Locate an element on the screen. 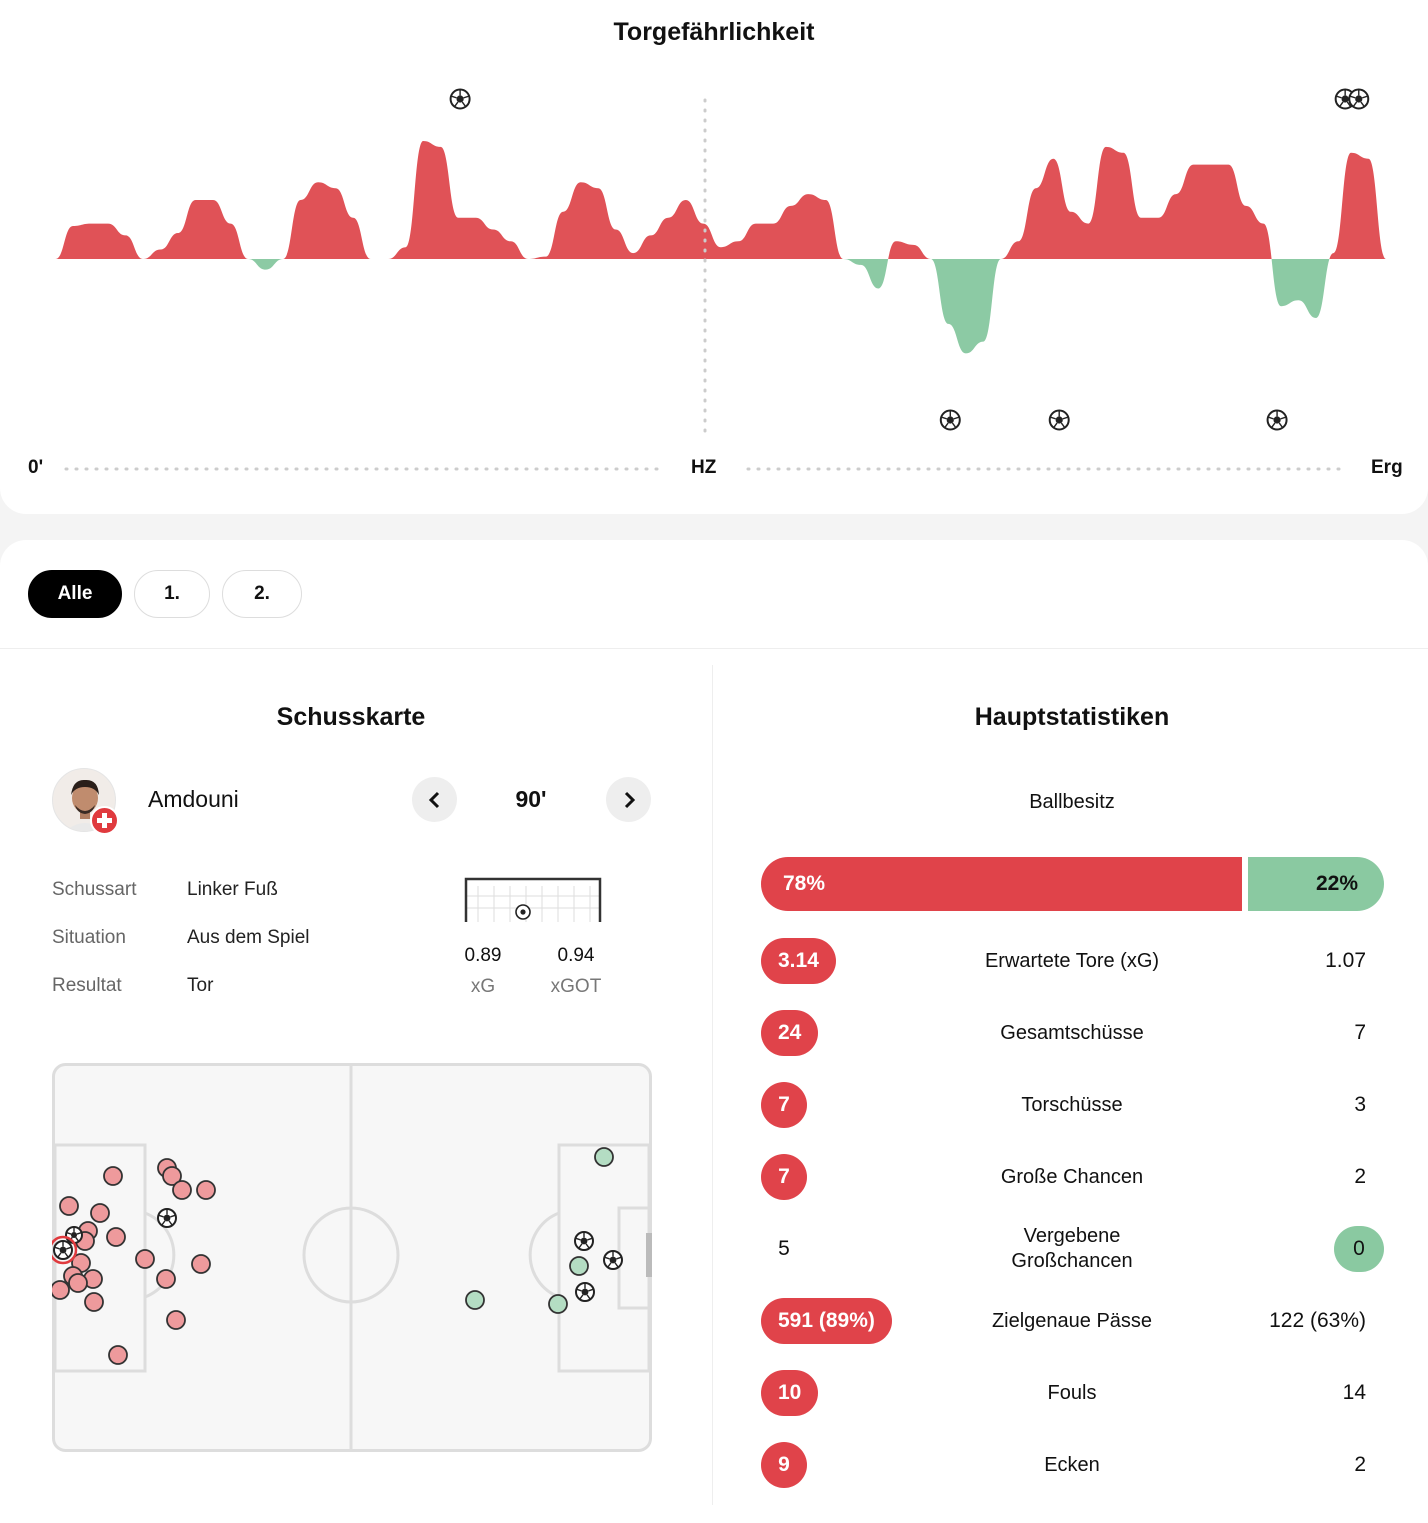 Image resolution: width=1428 pixels, height=1523 pixels. stat-home-value: 9 is located at coordinates (784, 1465).